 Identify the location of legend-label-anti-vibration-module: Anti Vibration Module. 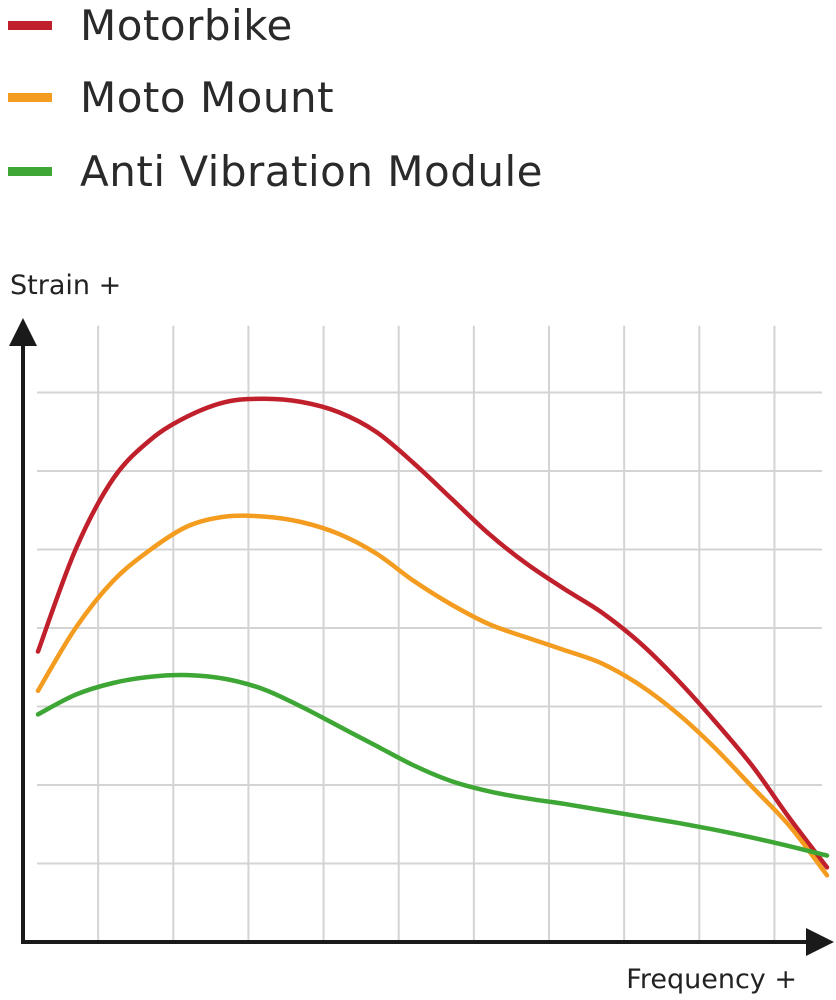
(312, 171).